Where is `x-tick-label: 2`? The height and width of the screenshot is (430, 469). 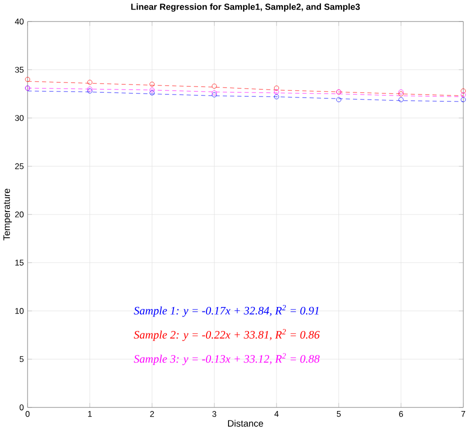 x-tick-label: 2 is located at coordinates (152, 413).